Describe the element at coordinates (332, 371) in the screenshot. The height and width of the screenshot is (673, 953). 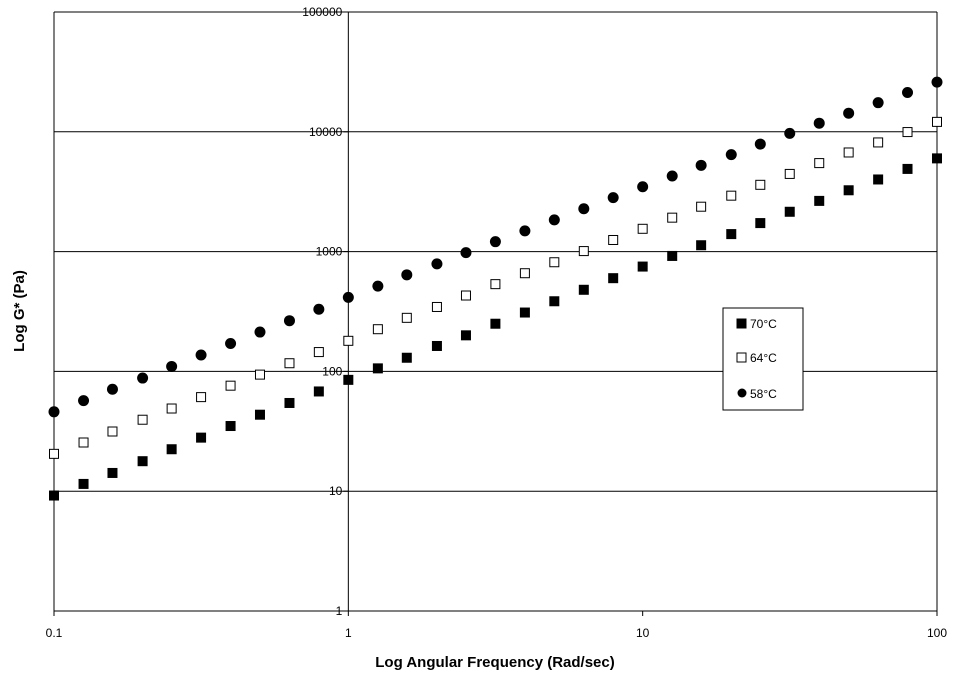
I see `y-tick-label: 100` at that location.